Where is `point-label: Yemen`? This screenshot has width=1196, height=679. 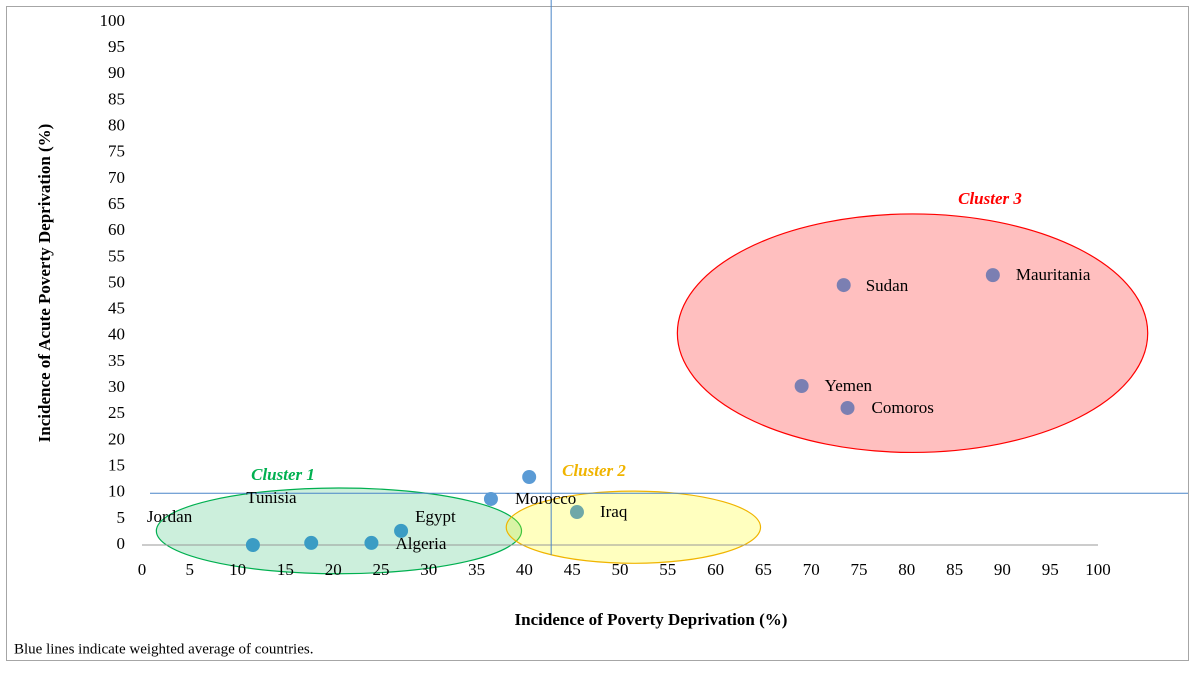 point-label: Yemen is located at coordinates (849, 385).